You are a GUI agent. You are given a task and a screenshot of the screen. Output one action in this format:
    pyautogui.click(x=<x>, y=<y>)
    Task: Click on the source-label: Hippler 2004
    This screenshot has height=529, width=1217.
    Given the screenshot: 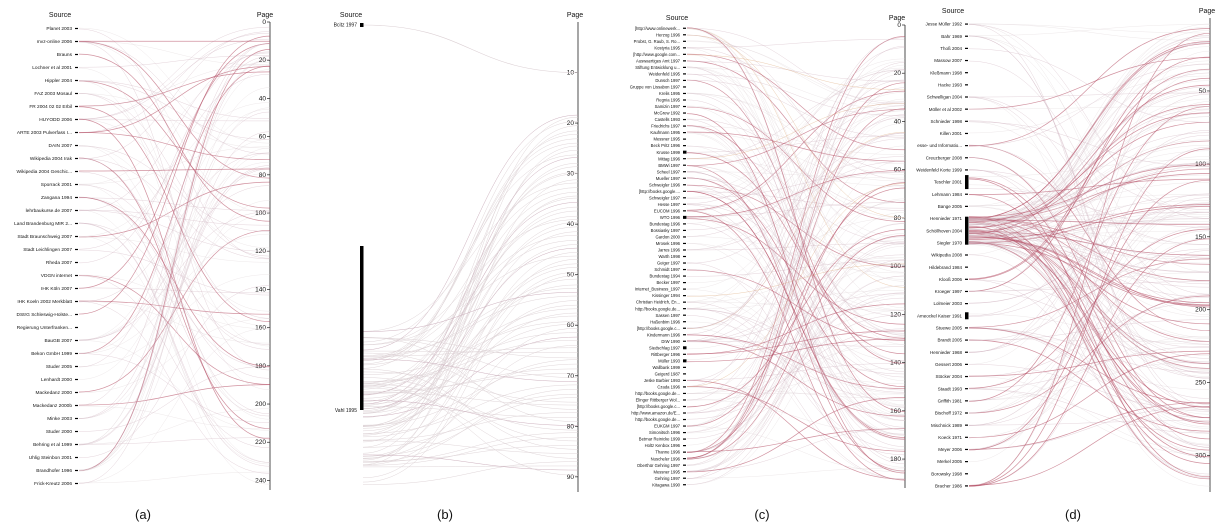 What is the action you would take?
    pyautogui.click(x=59, y=81)
    